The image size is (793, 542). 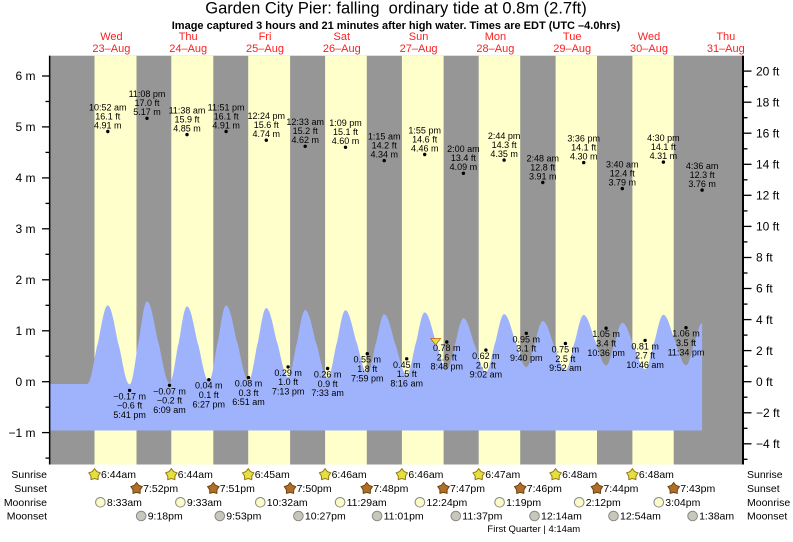 What do you see at coordinates (623, 173) in the screenshot?
I see `svg-text: 12.4 ft` at bounding box center [623, 173].